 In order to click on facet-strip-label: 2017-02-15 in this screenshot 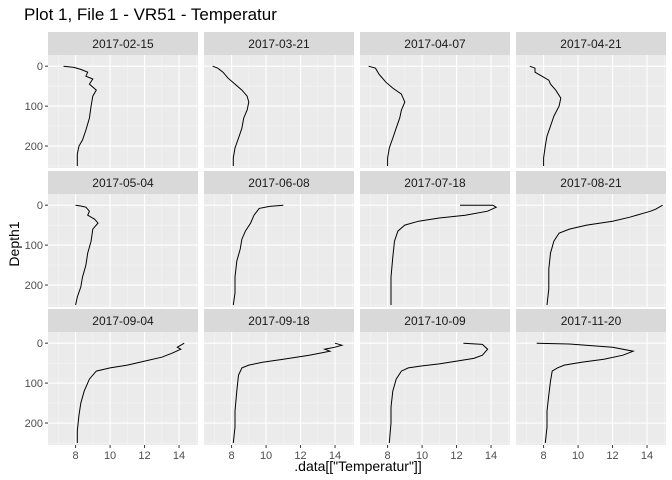, I will do `click(123, 44)`.